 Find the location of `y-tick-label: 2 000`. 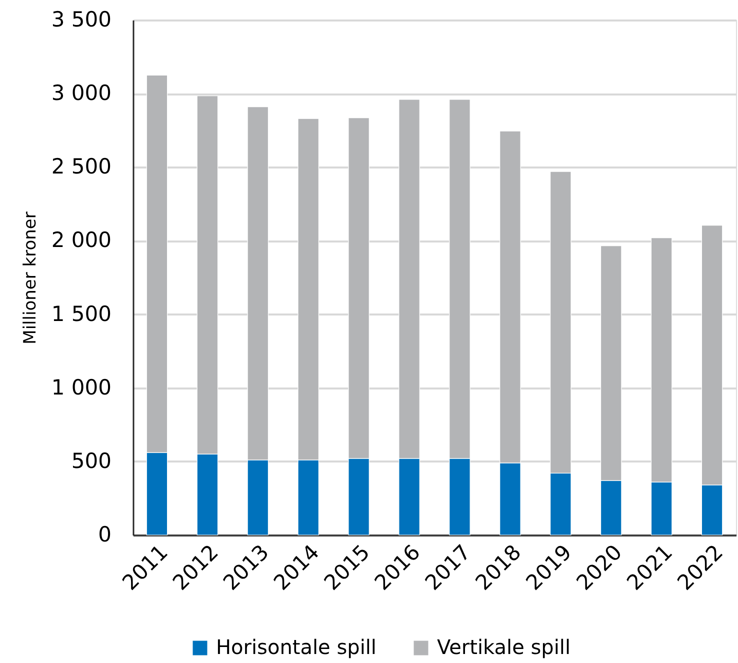

y-tick-label: 2 000 is located at coordinates (81, 240).